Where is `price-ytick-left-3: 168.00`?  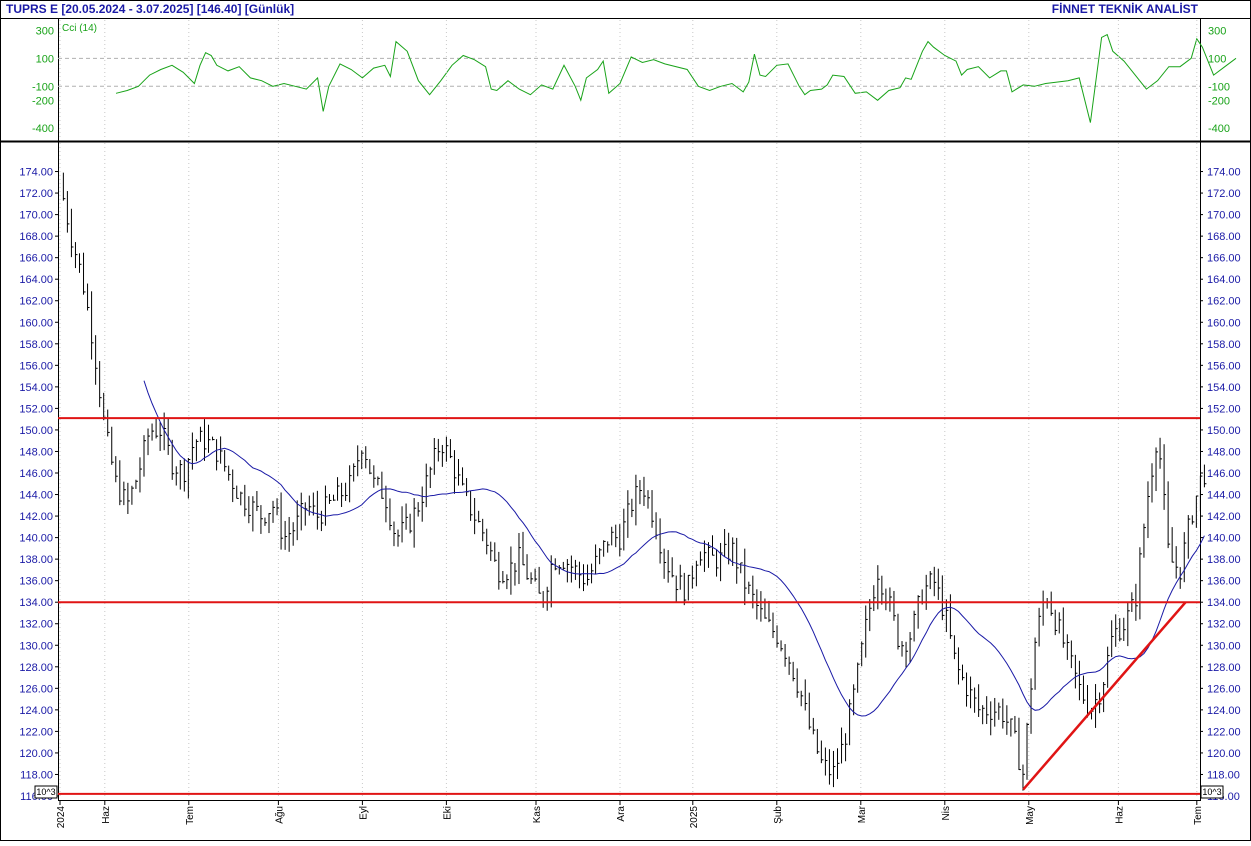
price-ytick-left-3: 168.00 is located at coordinates (36, 237).